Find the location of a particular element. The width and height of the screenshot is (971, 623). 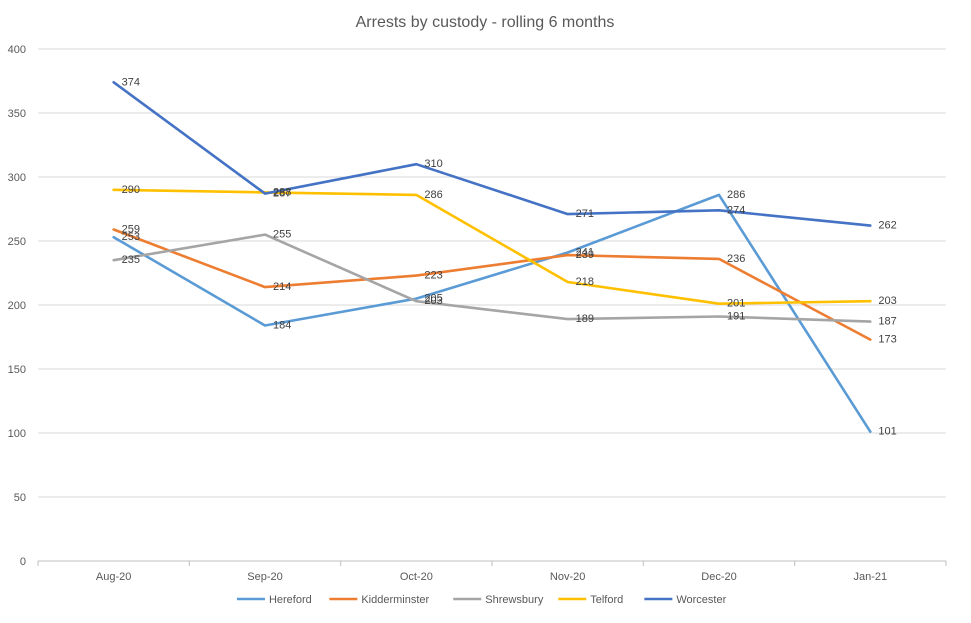

data-label-telford: 218 is located at coordinates (585, 282).